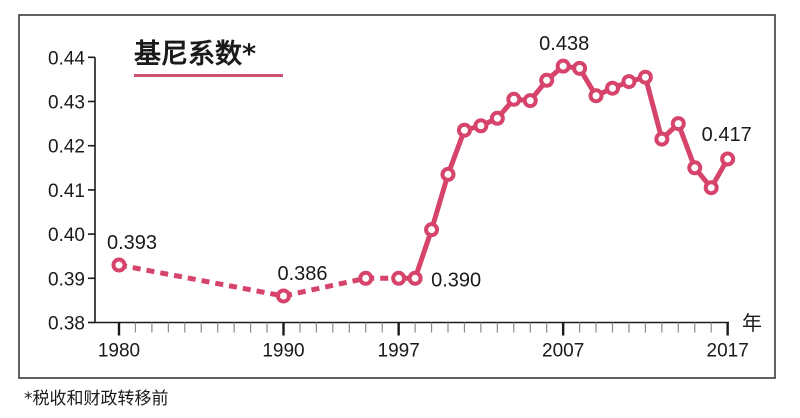 This screenshot has height=418, width=800. Describe the element at coordinates (563, 351) in the screenshot. I see `x-tick-label: 2007` at that location.